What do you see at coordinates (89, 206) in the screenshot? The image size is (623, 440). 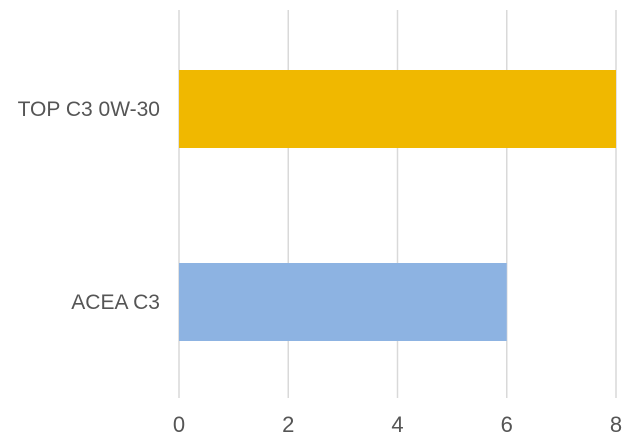 I see `category-labels: TOP C3 0W-30 ACEA C3` at bounding box center [89, 206].